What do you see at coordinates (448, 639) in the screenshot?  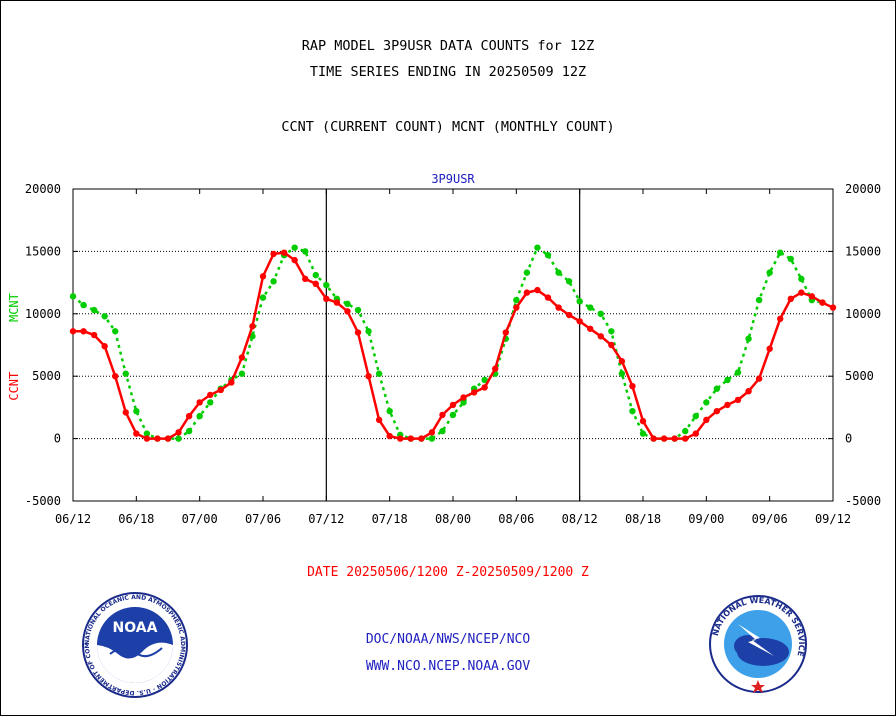 I see `organization-text: DOC/NOAA/NWS/NCEP/NCO` at bounding box center [448, 639].